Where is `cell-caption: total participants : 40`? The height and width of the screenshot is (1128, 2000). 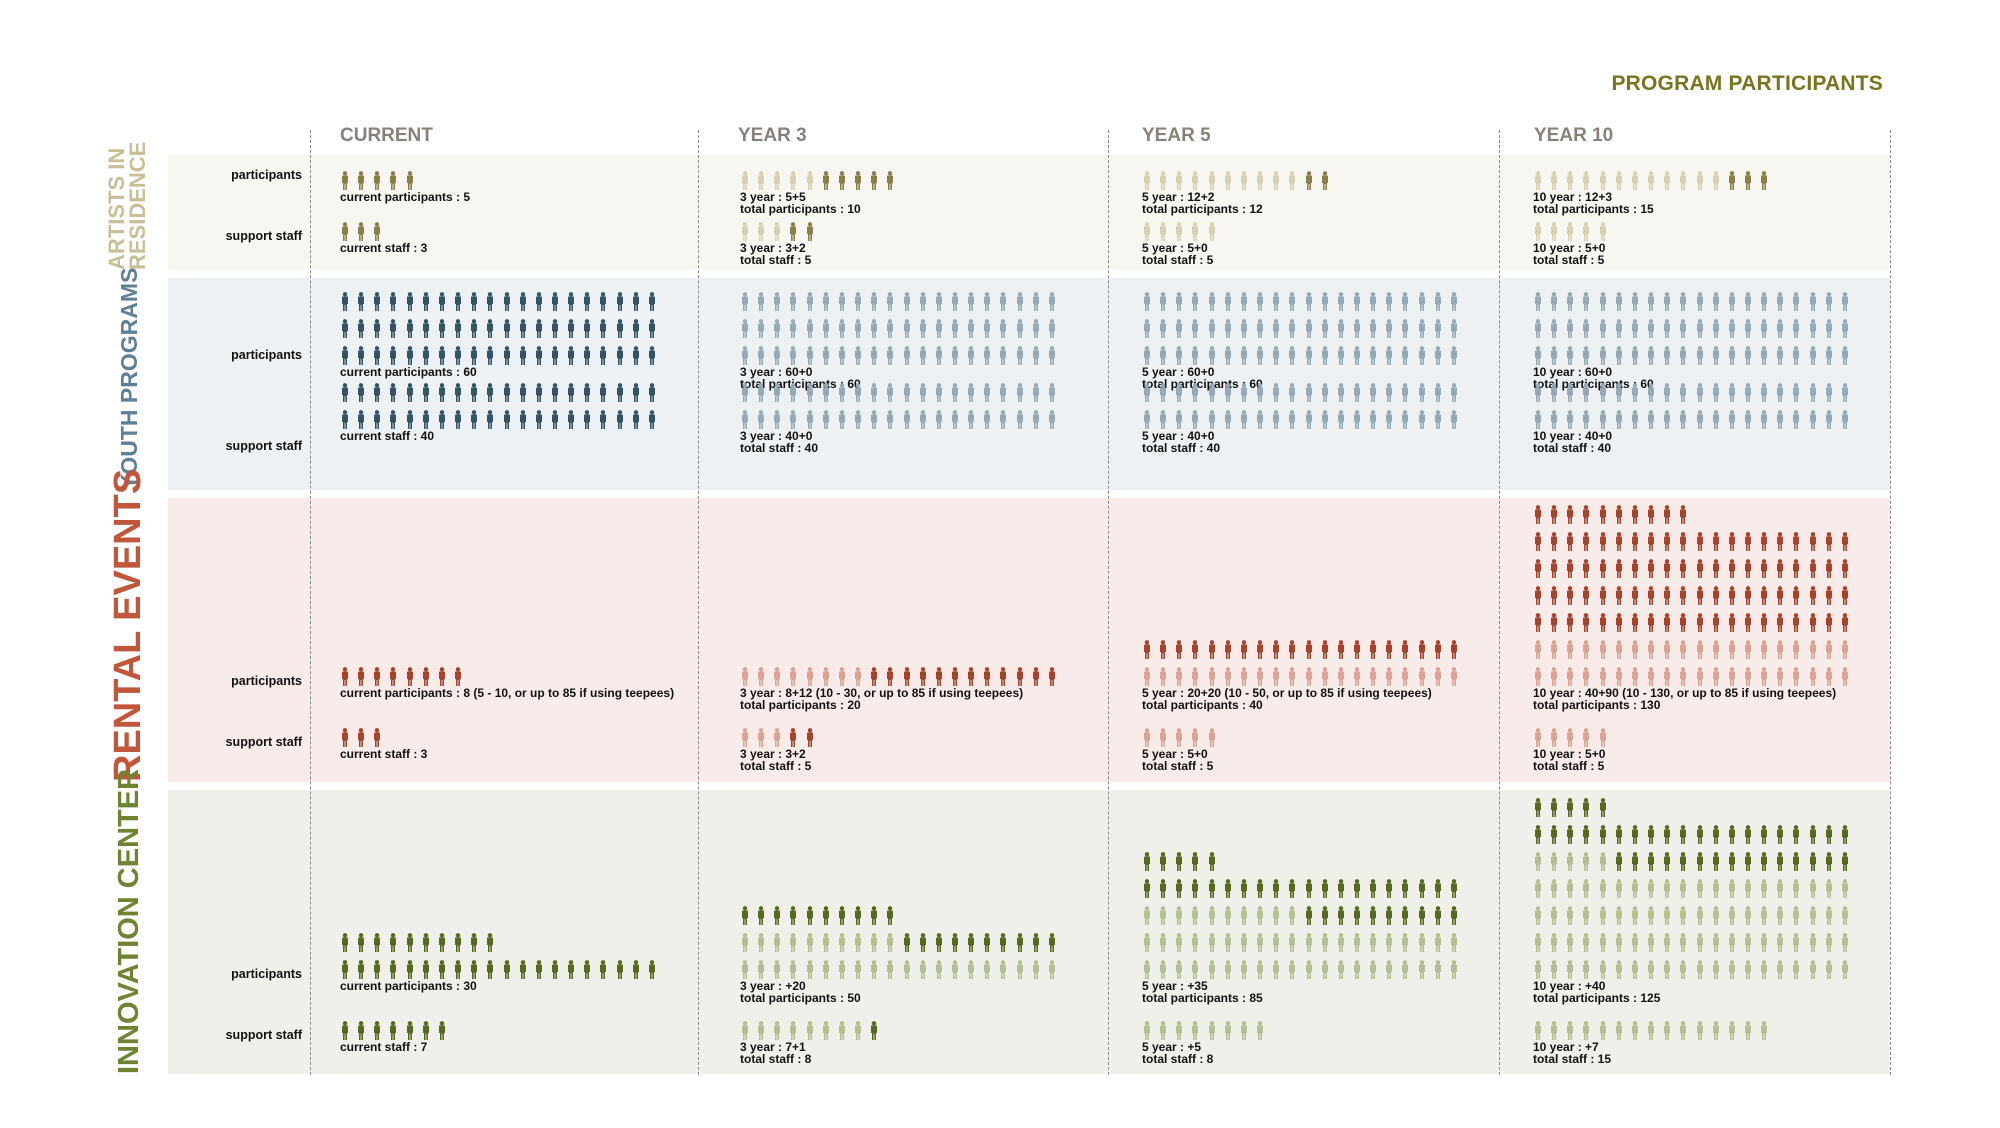 cell-caption: total participants : 40 is located at coordinates (1202, 705).